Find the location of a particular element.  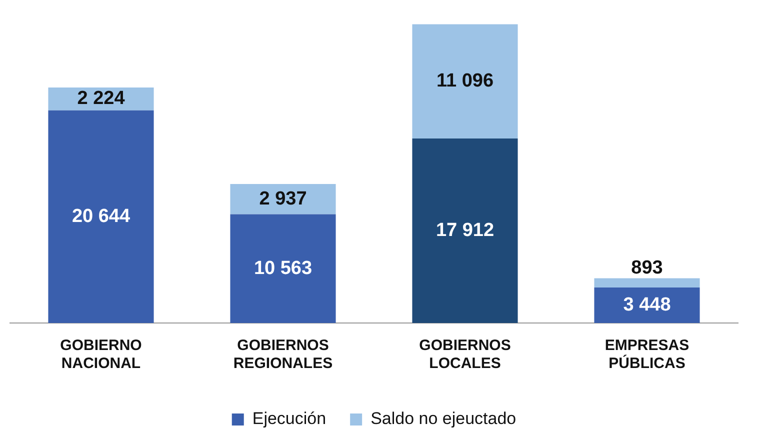

data-label: 20 644 is located at coordinates (101, 216).